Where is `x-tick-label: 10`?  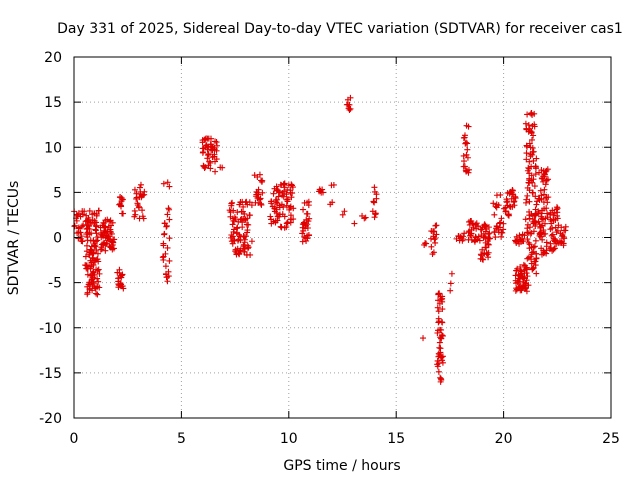
x-tick-label: 10 is located at coordinates (289, 439).